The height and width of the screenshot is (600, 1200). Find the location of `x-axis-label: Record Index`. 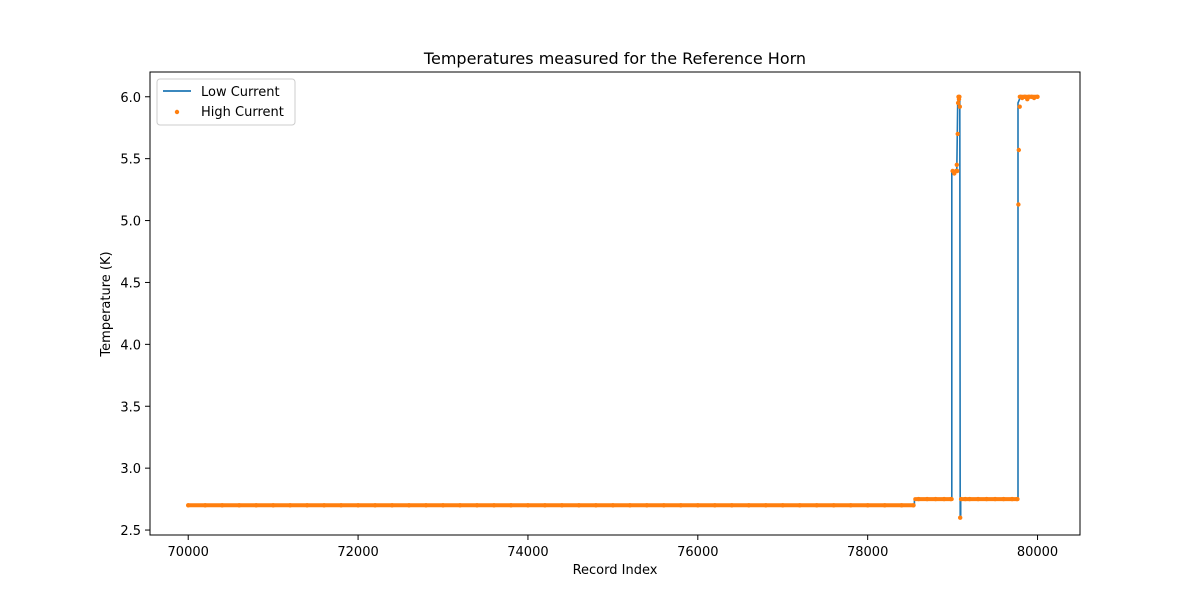

x-axis-label: Record Index is located at coordinates (615, 570).